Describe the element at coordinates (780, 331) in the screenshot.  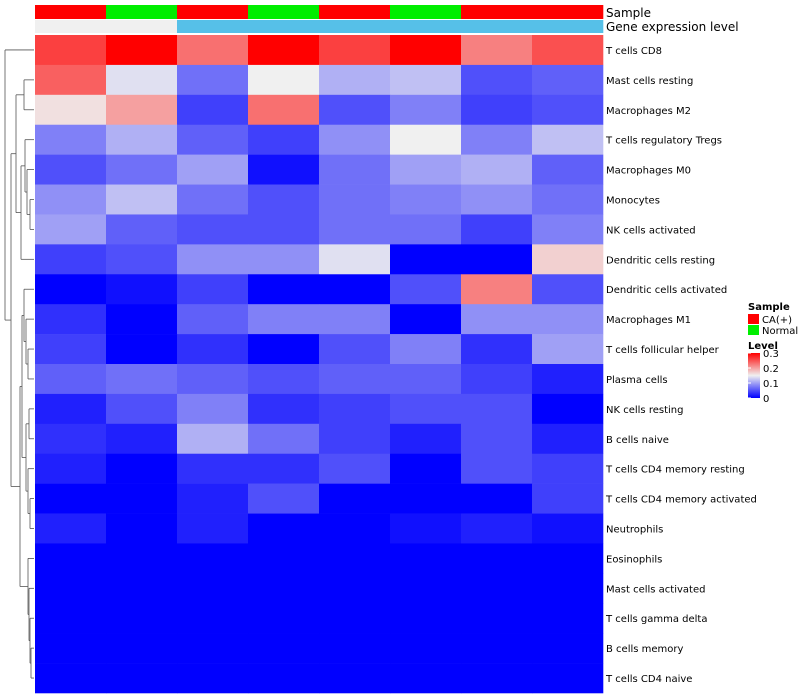
I see `legend-sample-label: Normal` at that location.